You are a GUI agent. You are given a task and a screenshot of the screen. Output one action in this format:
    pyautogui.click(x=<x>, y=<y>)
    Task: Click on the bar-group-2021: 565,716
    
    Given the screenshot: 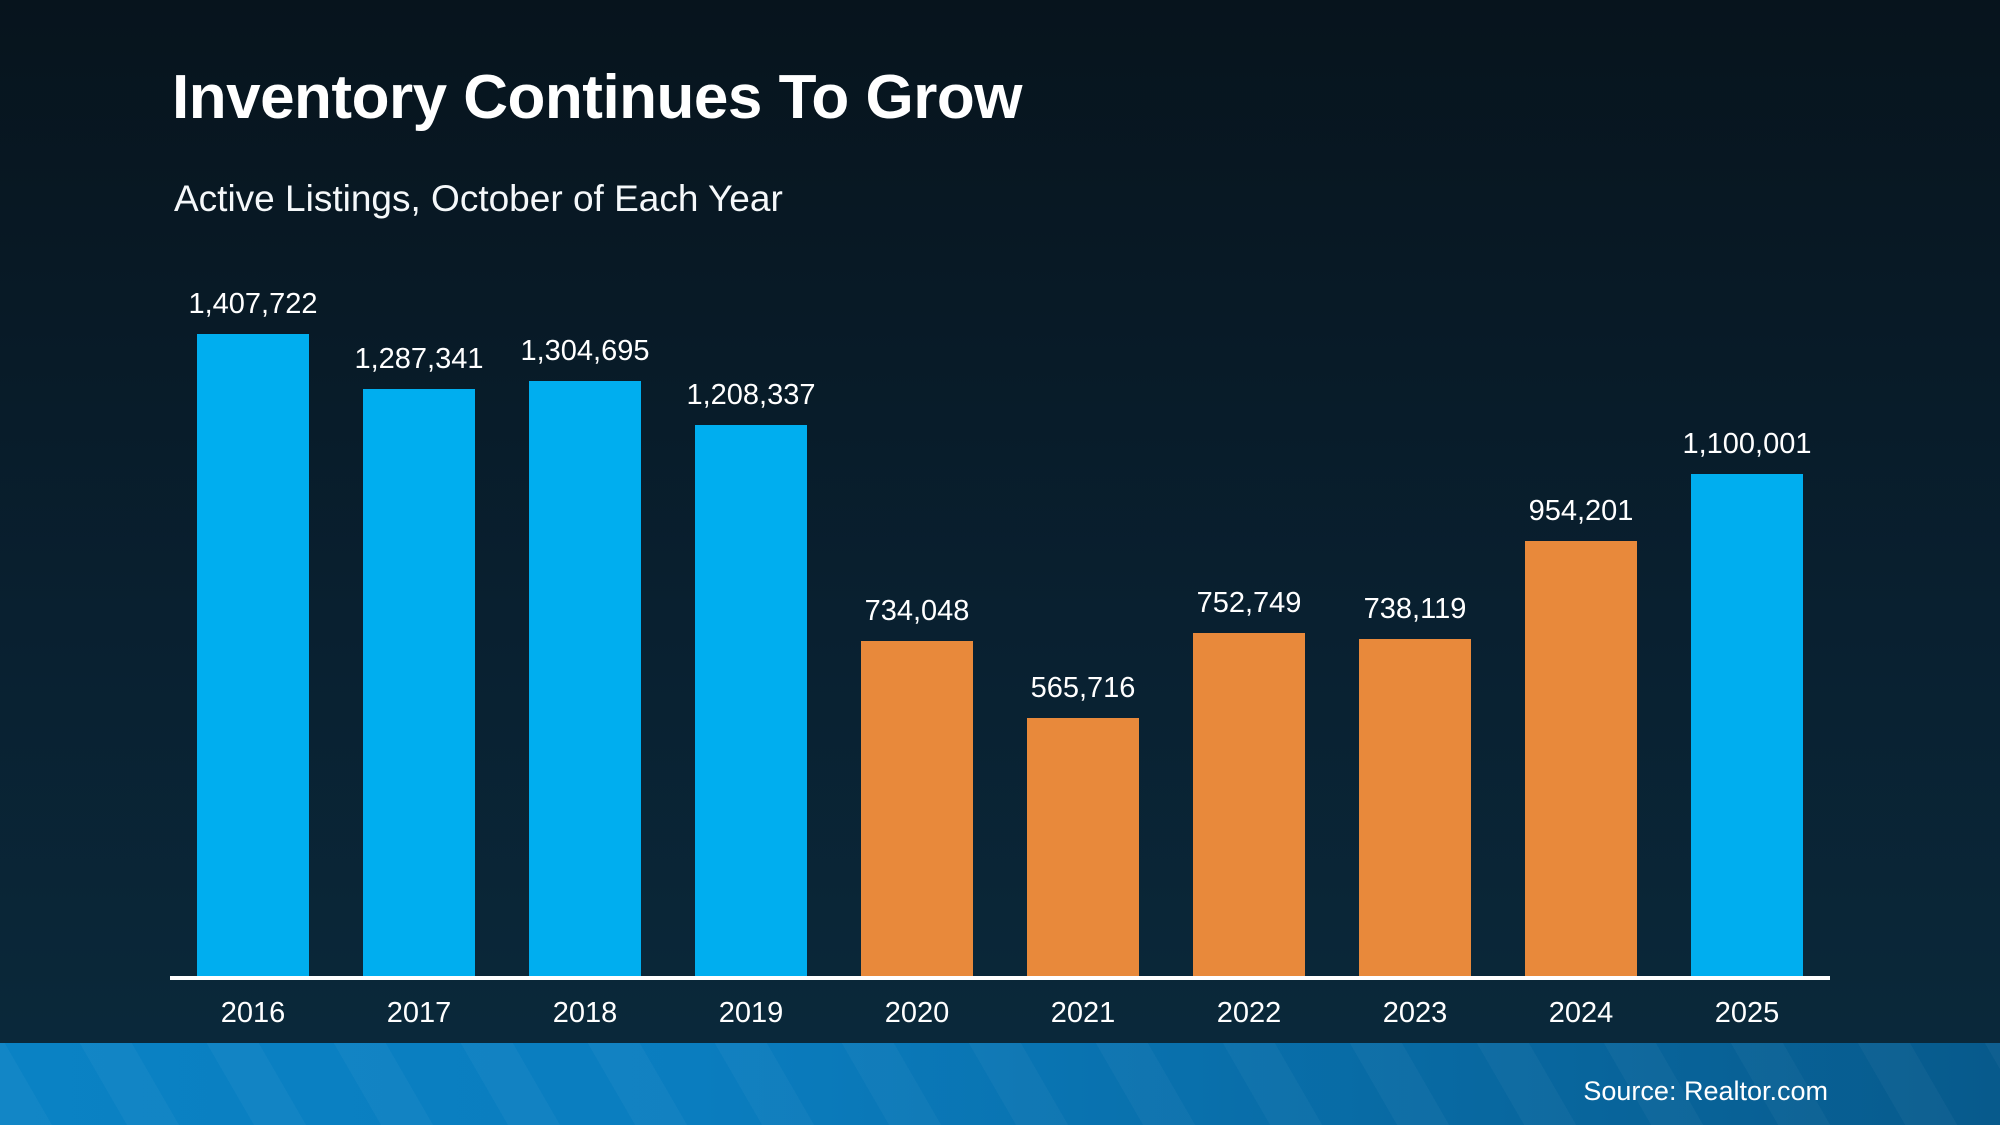 What is the action you would take?
    pyautogui.click(x=1083, y=824)
    